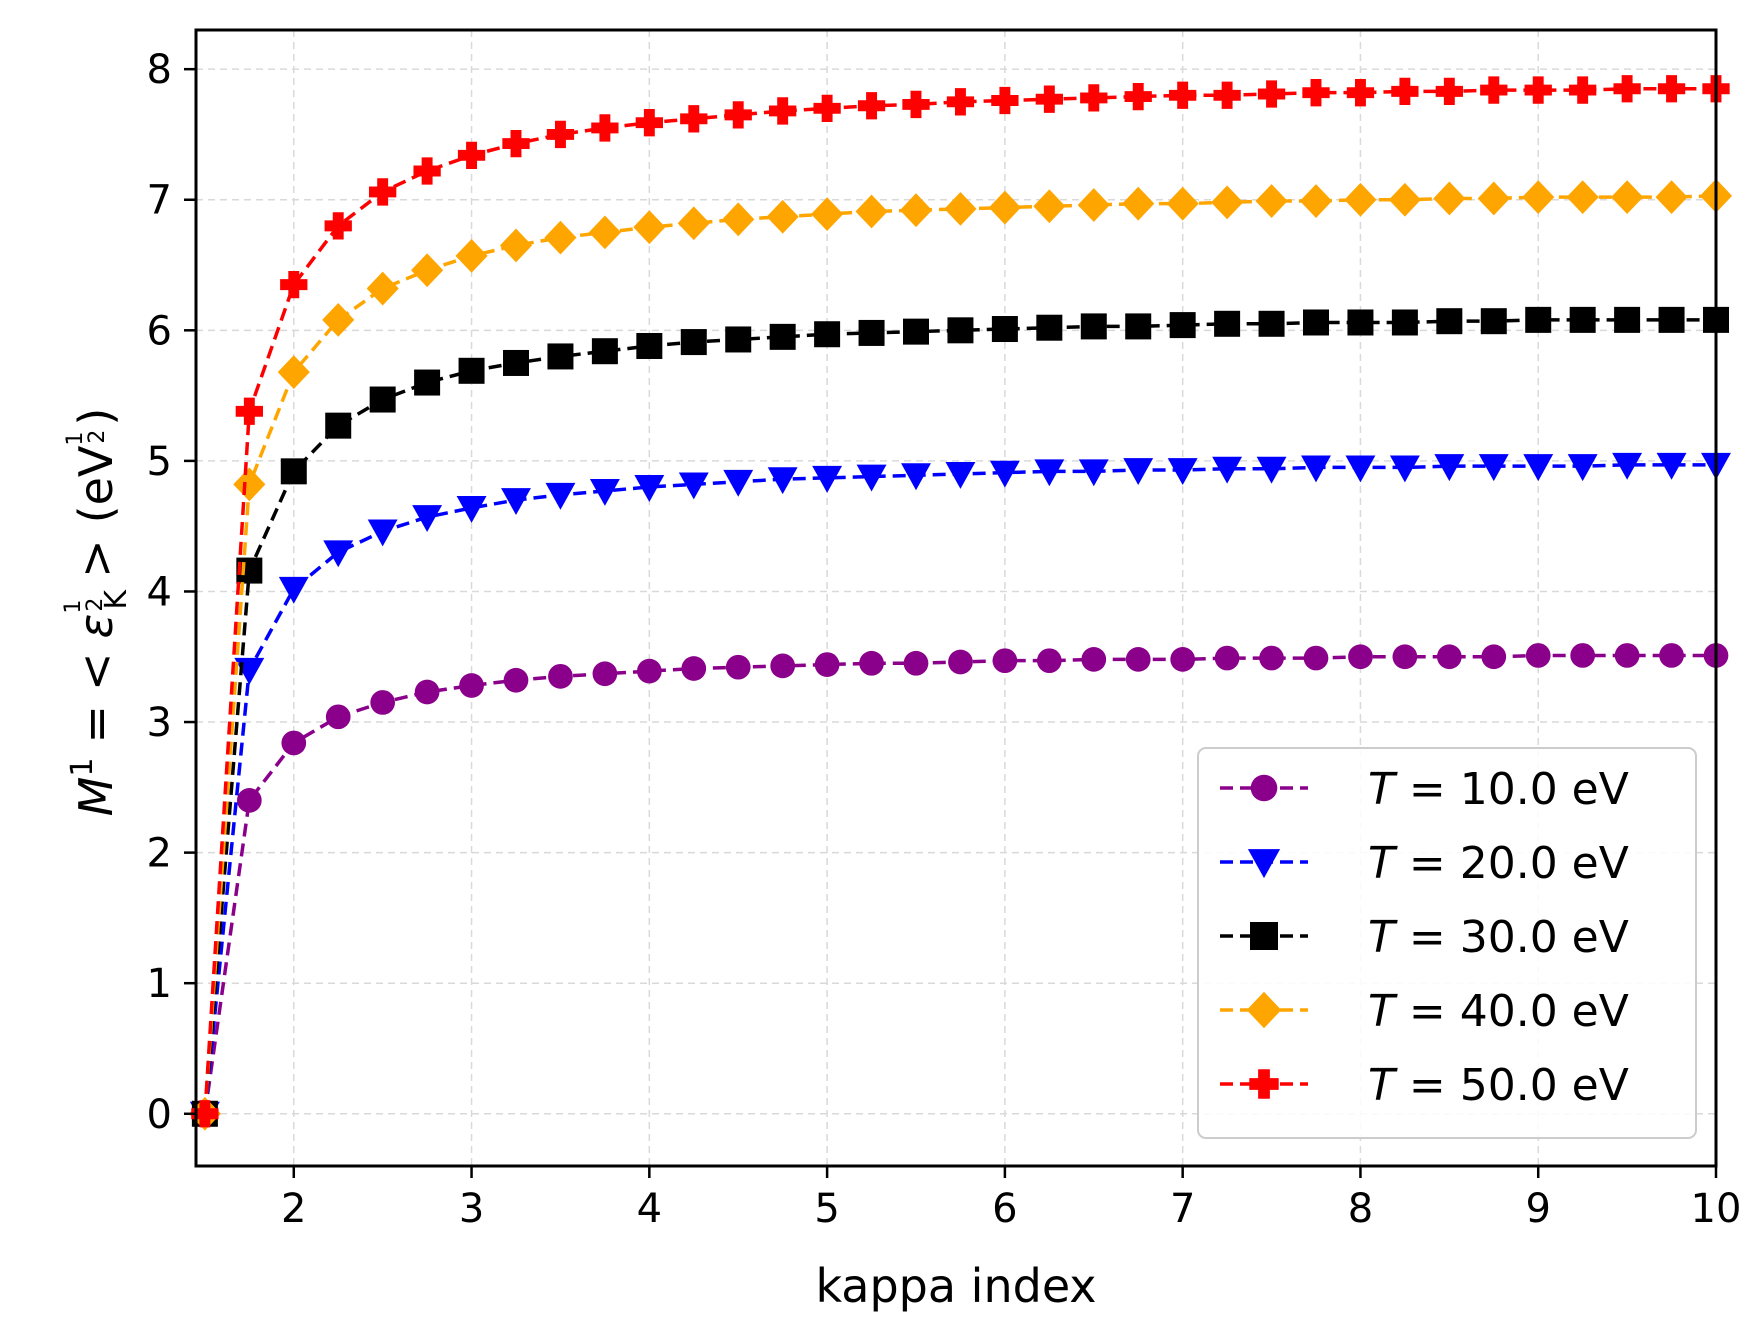 This screenshot has height=1331, width=1759. What do you see at coordinates (96, 626) in the screenshot?
I see `ylabel-eps: ε` at bounding box center [96, 626].